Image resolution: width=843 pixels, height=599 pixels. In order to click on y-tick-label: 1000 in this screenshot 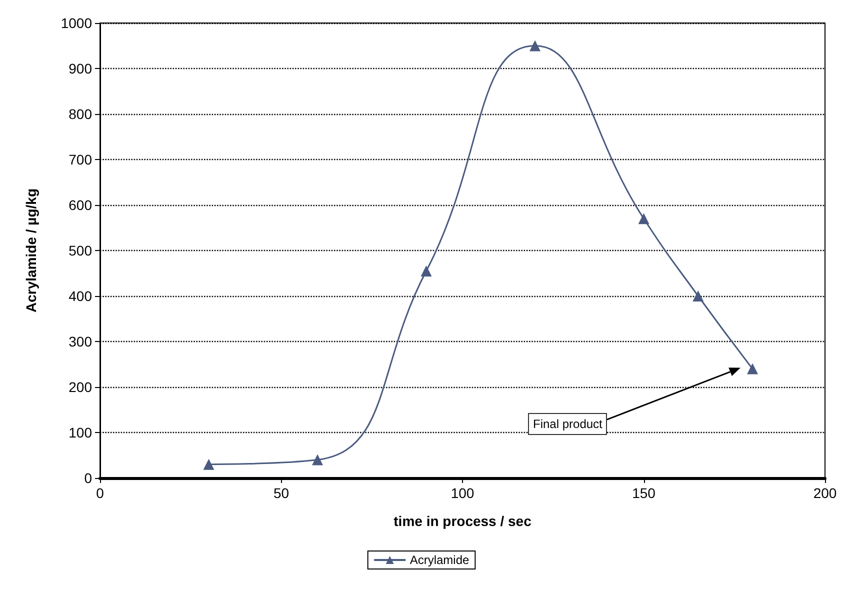, I will do `click(76, 23)`.